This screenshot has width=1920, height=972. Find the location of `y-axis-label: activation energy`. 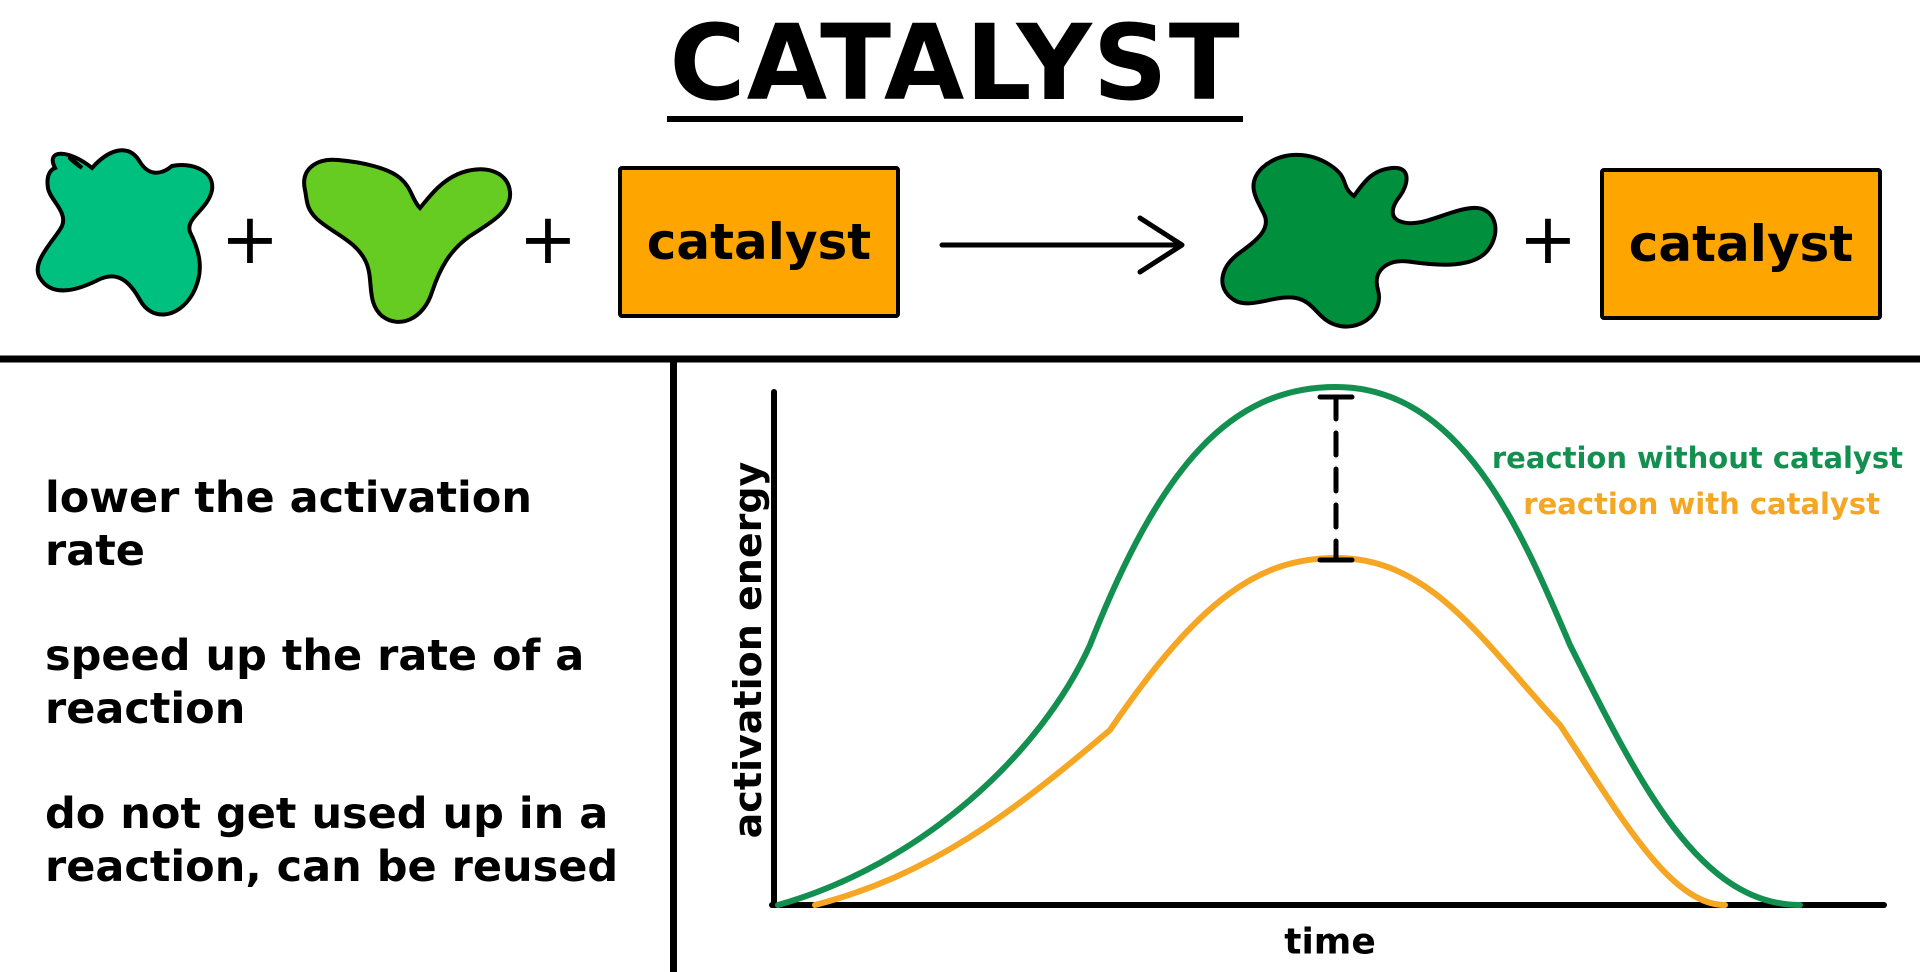

y-axis-label: activation energy is located at coordinates (748, 650).